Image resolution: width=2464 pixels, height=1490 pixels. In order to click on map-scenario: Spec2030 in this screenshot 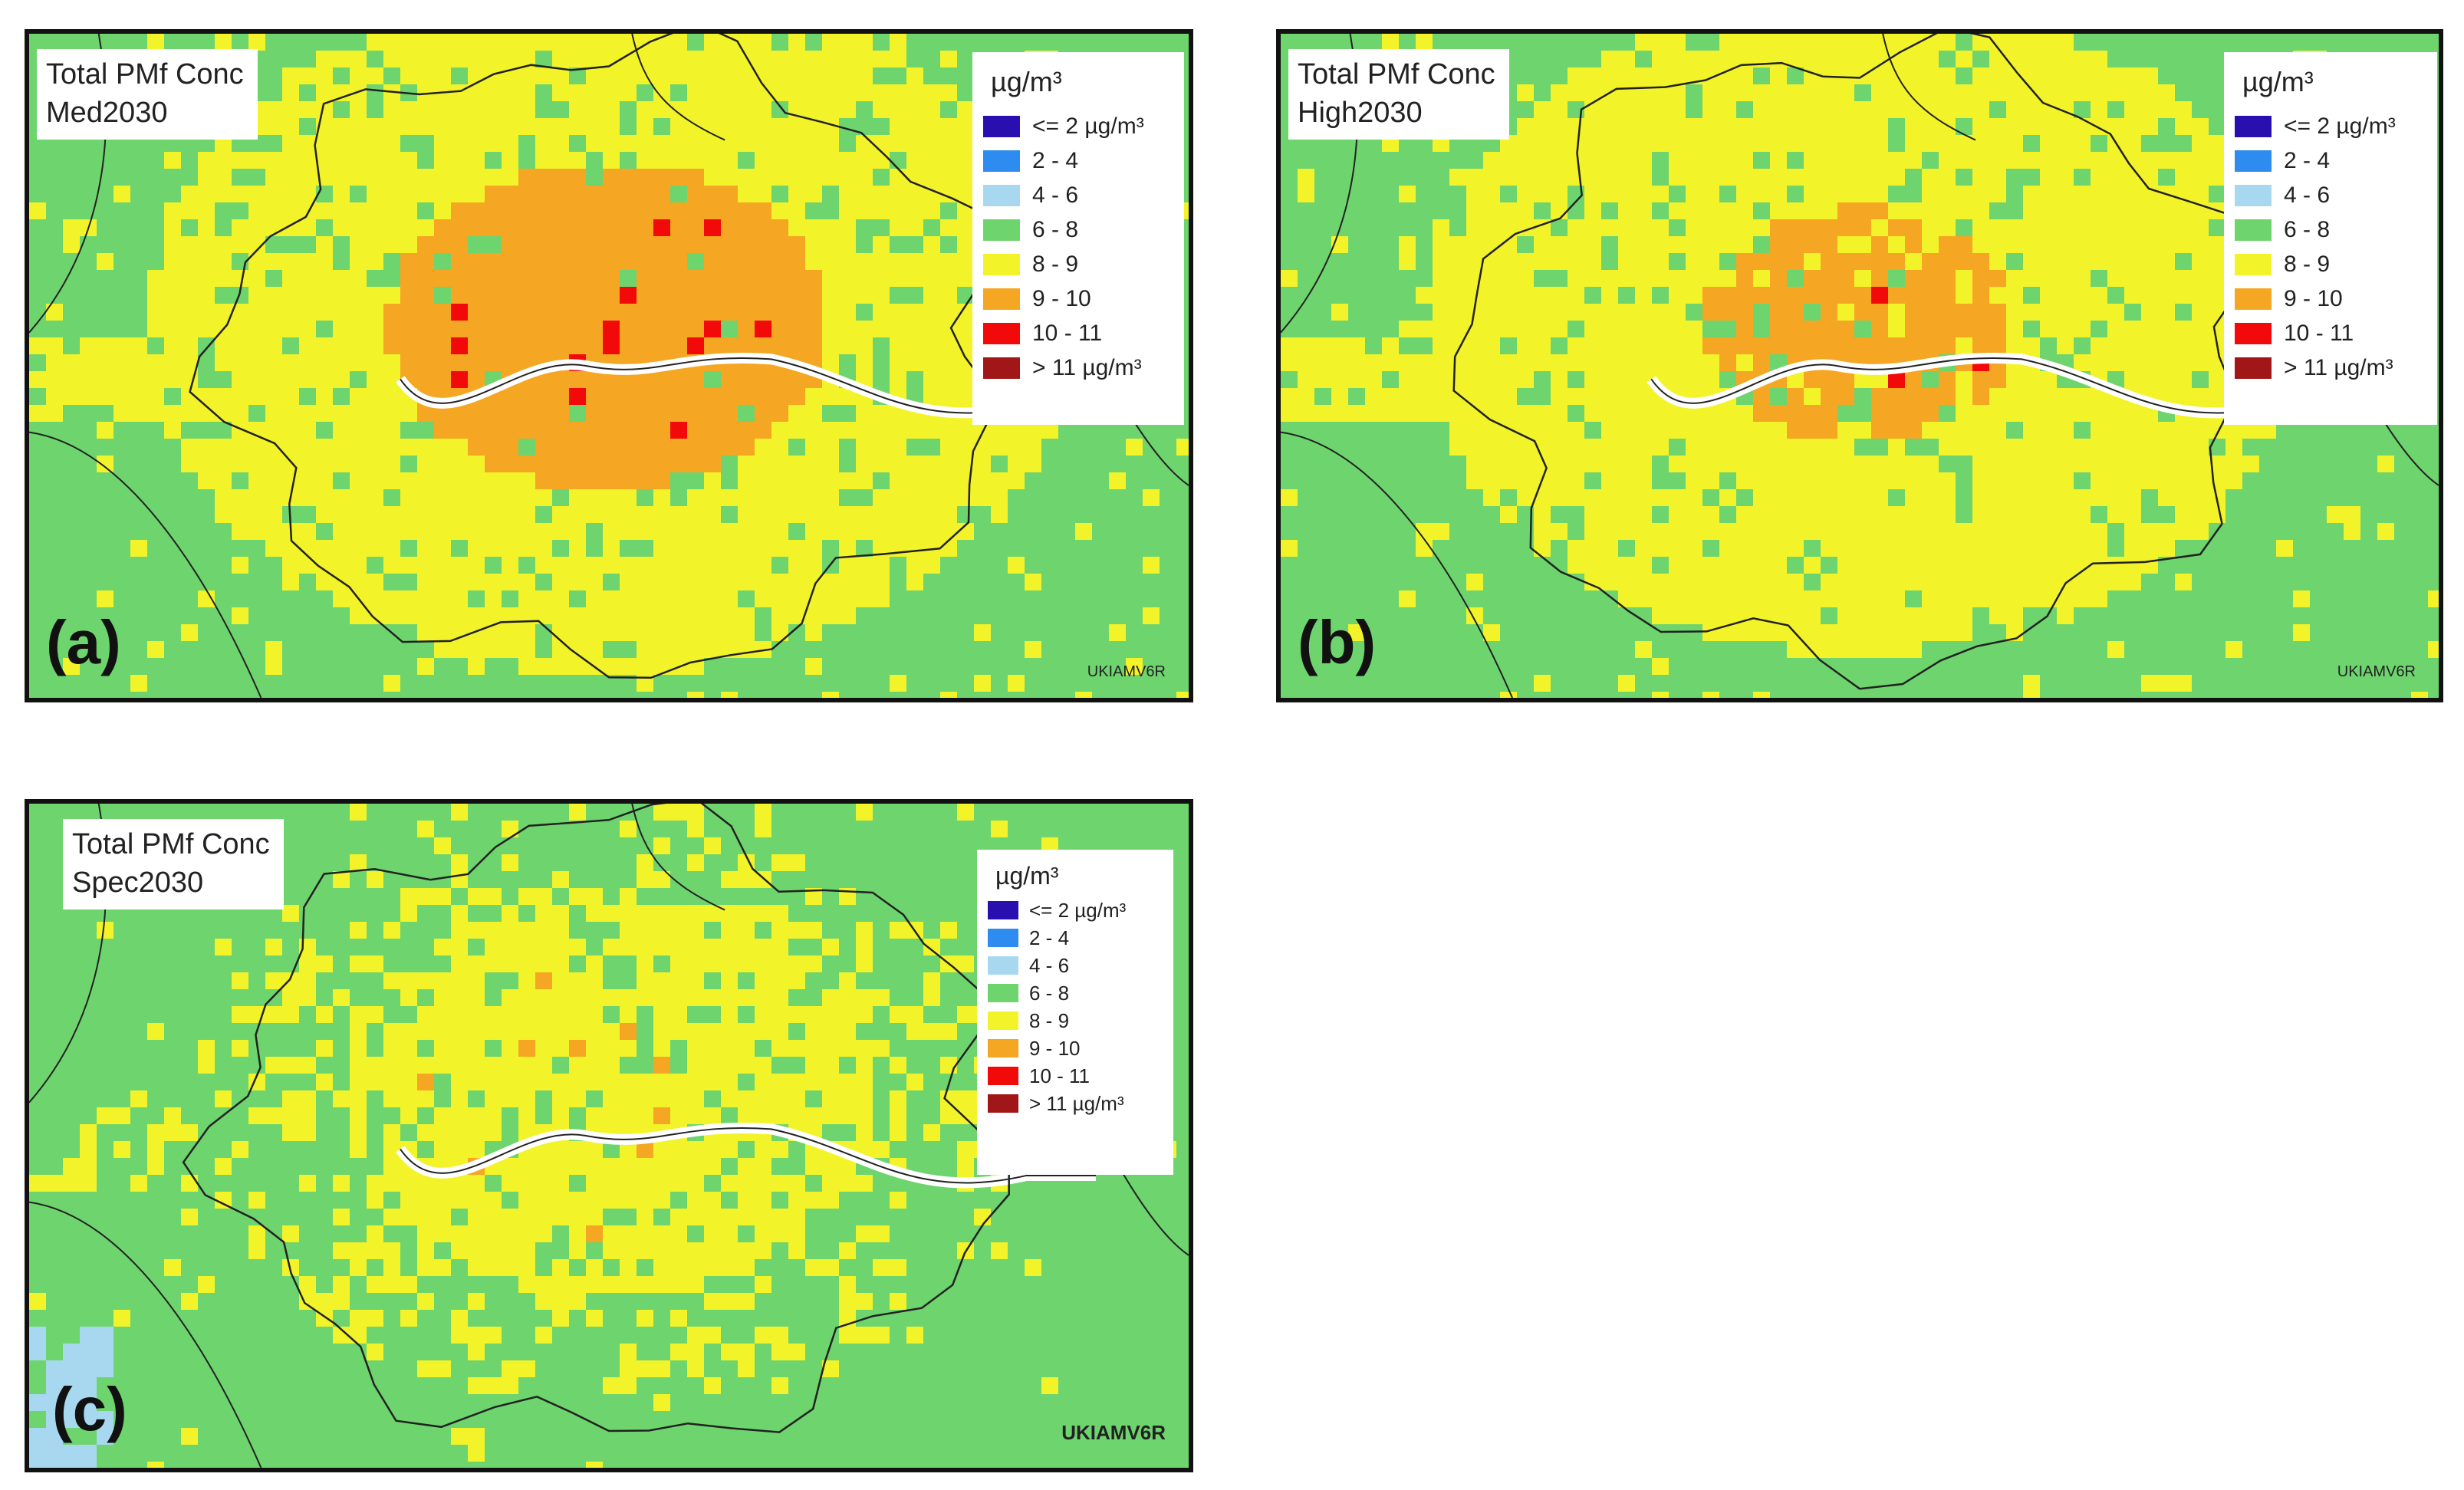, I will do `click(138, 883)`.